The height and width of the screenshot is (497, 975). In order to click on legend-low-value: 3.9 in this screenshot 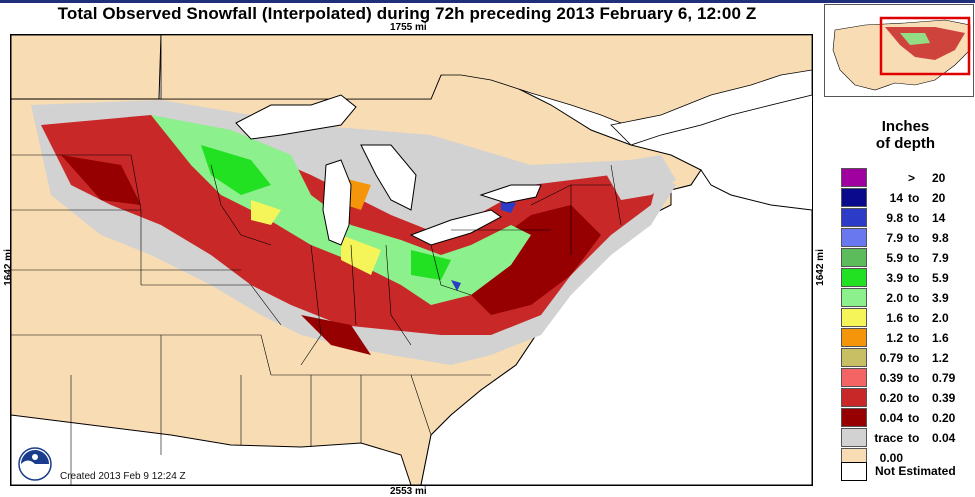, I will do `click(894, 278)`.